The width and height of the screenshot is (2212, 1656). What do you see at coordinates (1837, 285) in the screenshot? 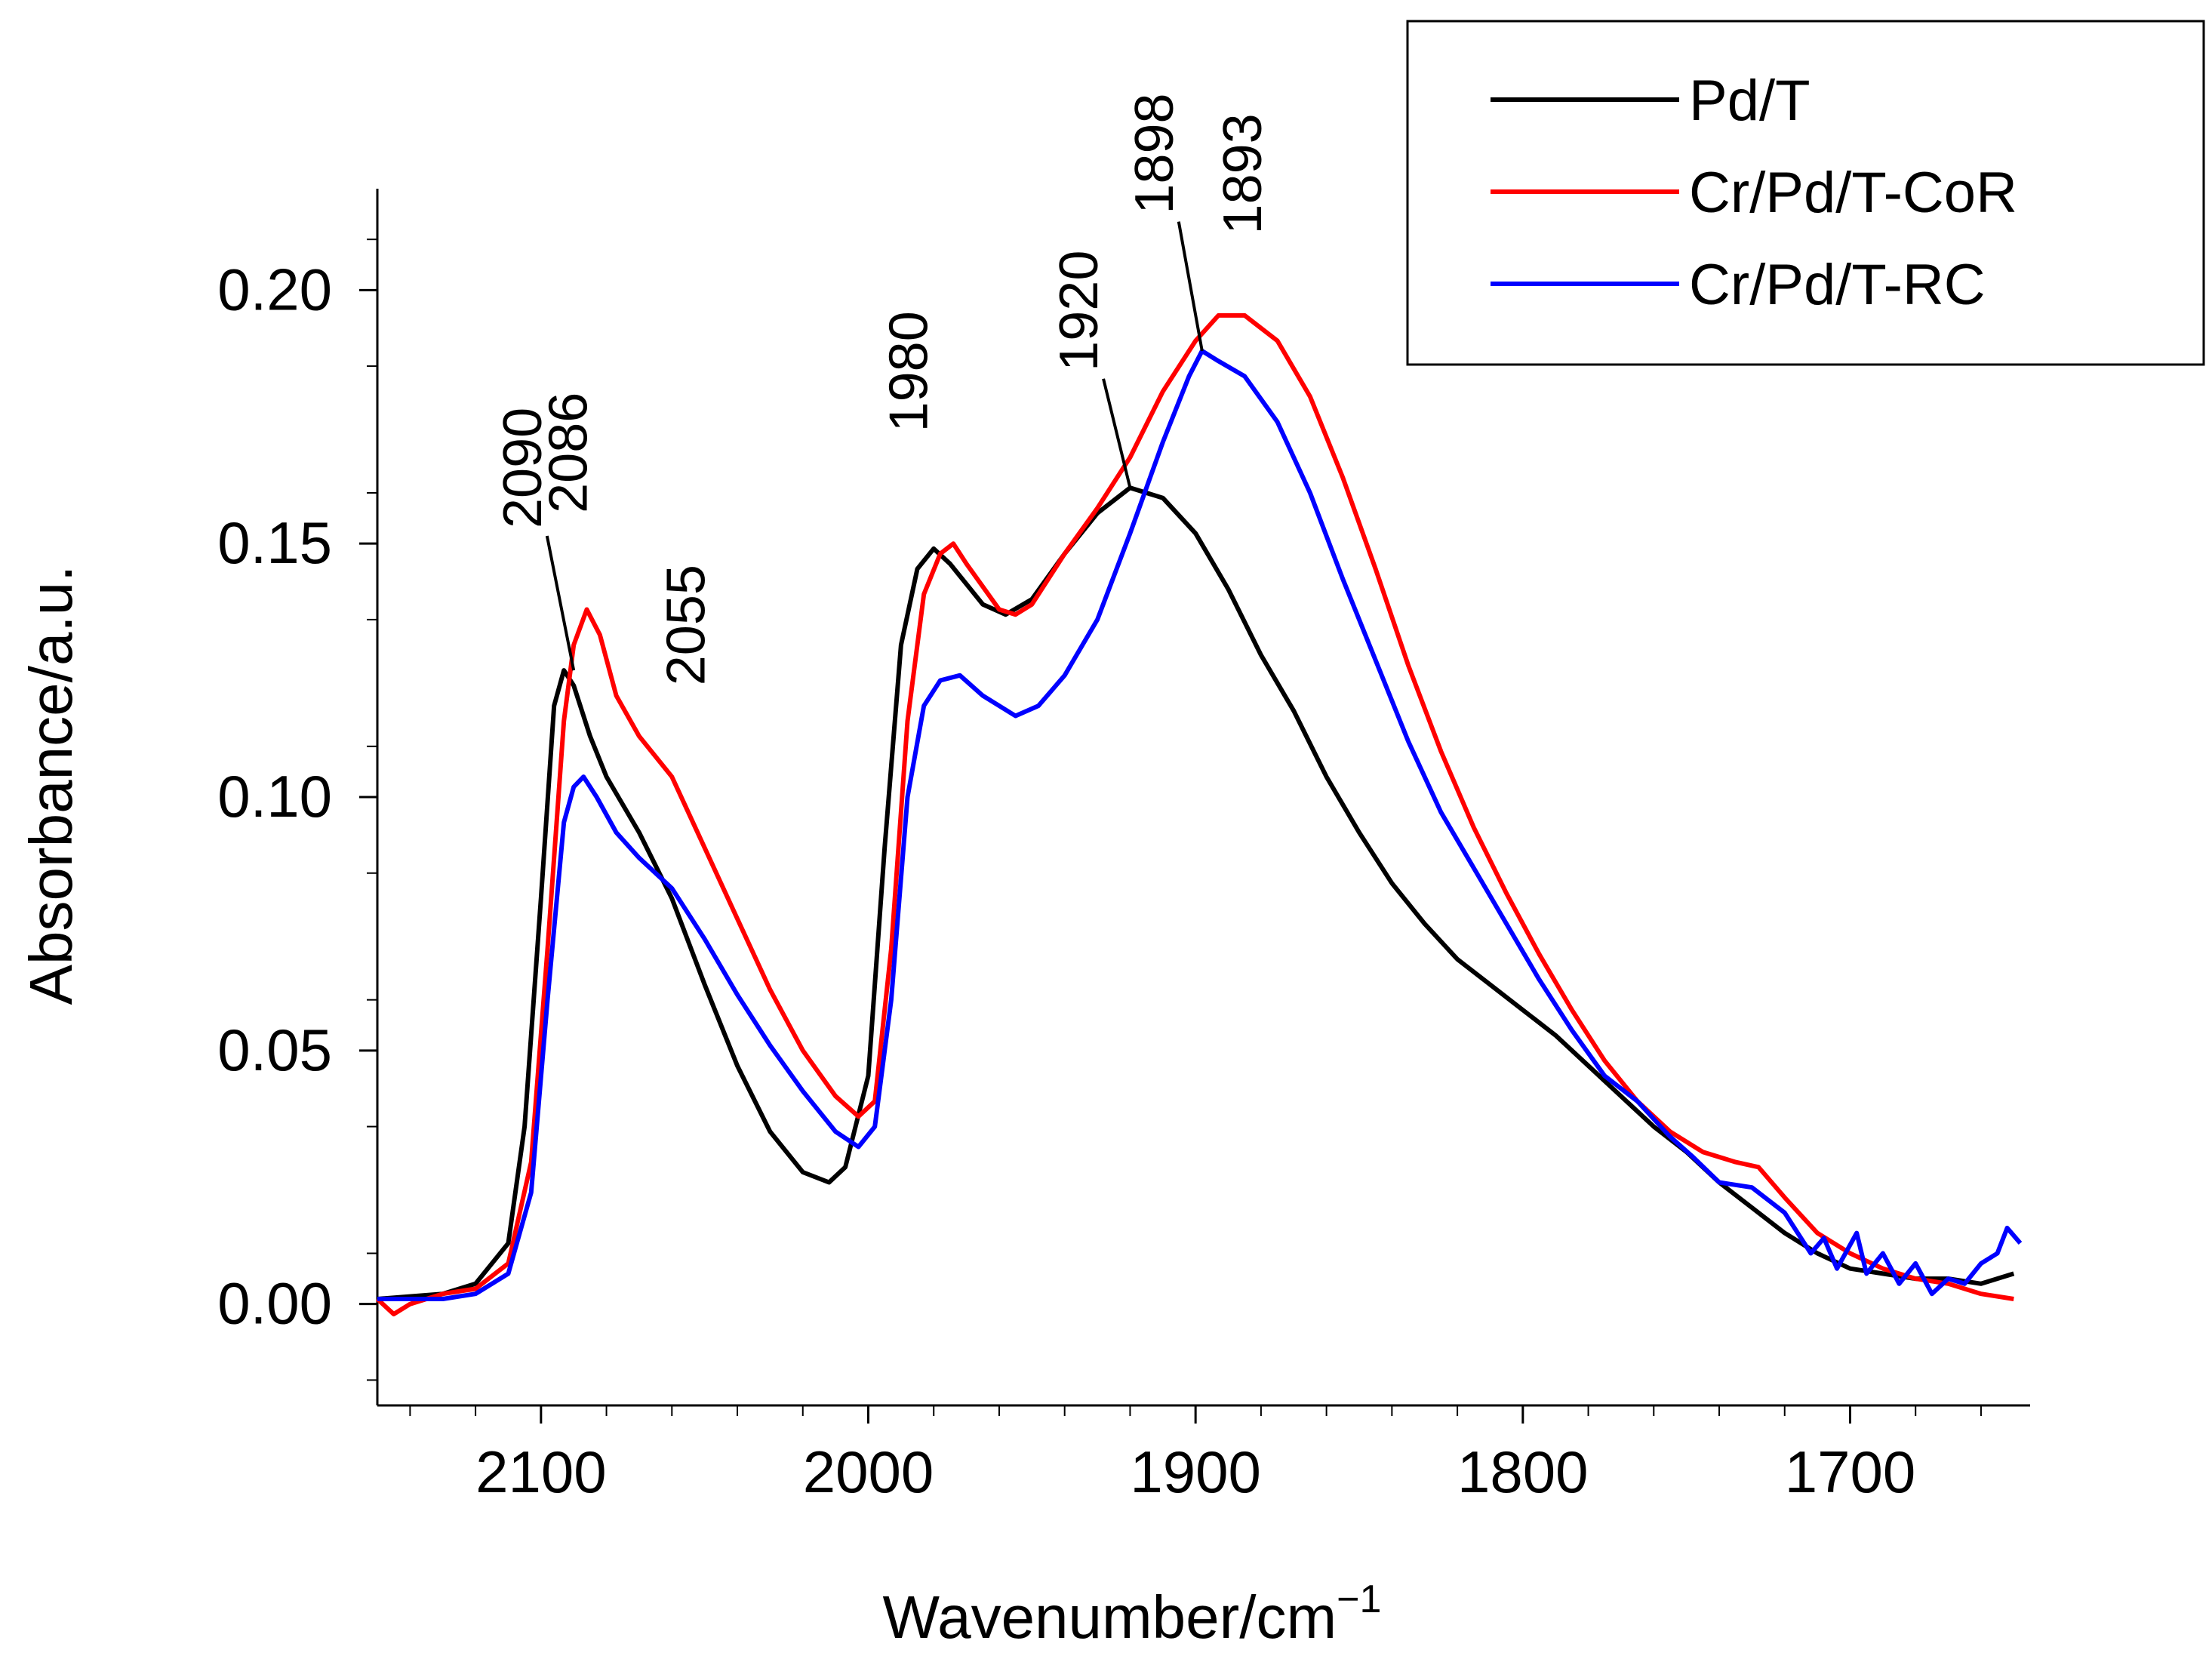
I see `legend-label-2: Cr/Pd/T-RC` at bounding box center [1837, 285].